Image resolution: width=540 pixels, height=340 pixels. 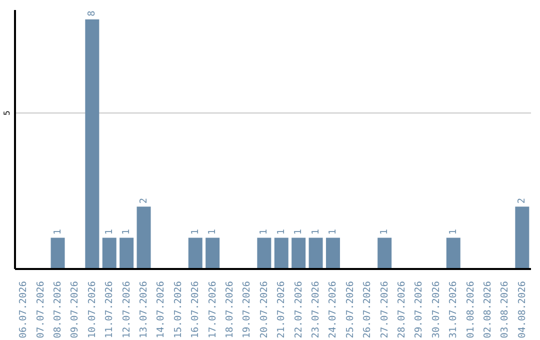 What do you see at coordinates (58, 309) in the screenshot?
I see `x-tick-label: 08.07.2026` at bounding box center [58, 309].